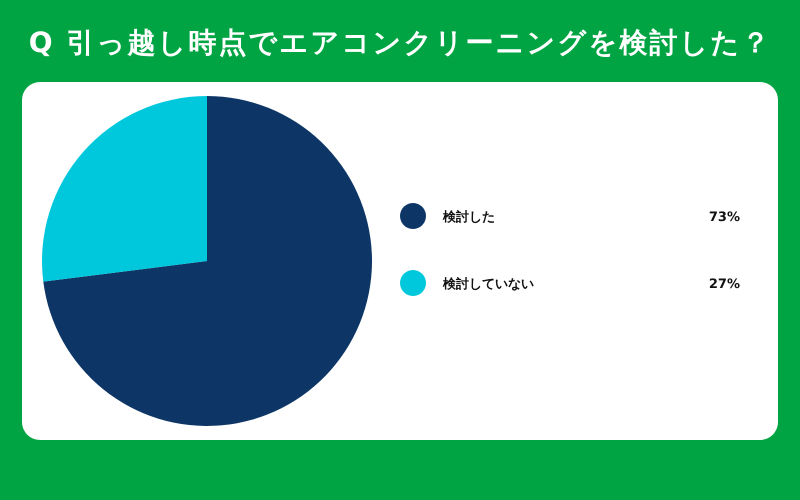  What do you see at coordinates (400, 42) in the screenshot?
I see `title: Q 引っ越し時点でエアコンクリーニングを検討した？` at bounding box center [400, 42].